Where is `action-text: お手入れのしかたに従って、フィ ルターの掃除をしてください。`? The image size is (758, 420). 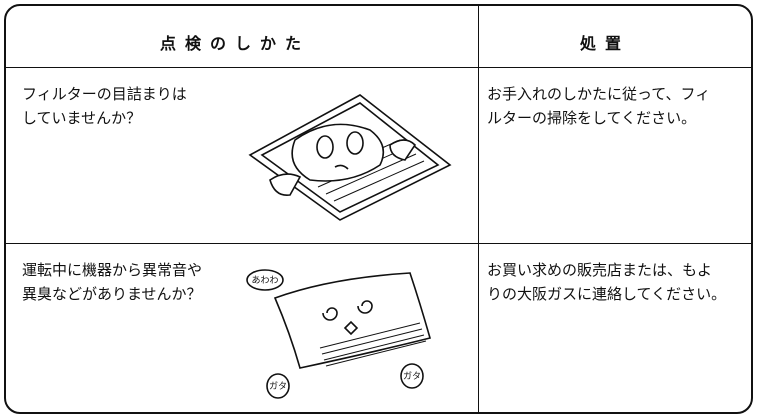
action-text: お手入れのしかたに従って、フィ ルターの掃除をしてください。 is located at coordinates (598, 106).